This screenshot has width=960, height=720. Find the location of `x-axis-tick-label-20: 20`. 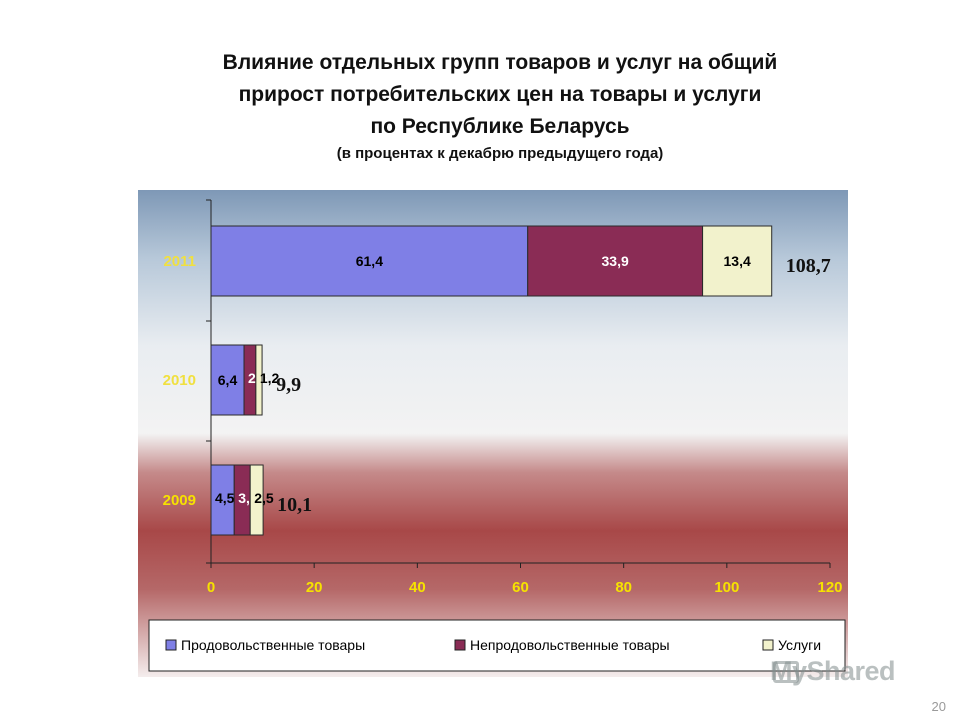

x-axis-tick-label-20: 20 is located at coordinates (314, 587).